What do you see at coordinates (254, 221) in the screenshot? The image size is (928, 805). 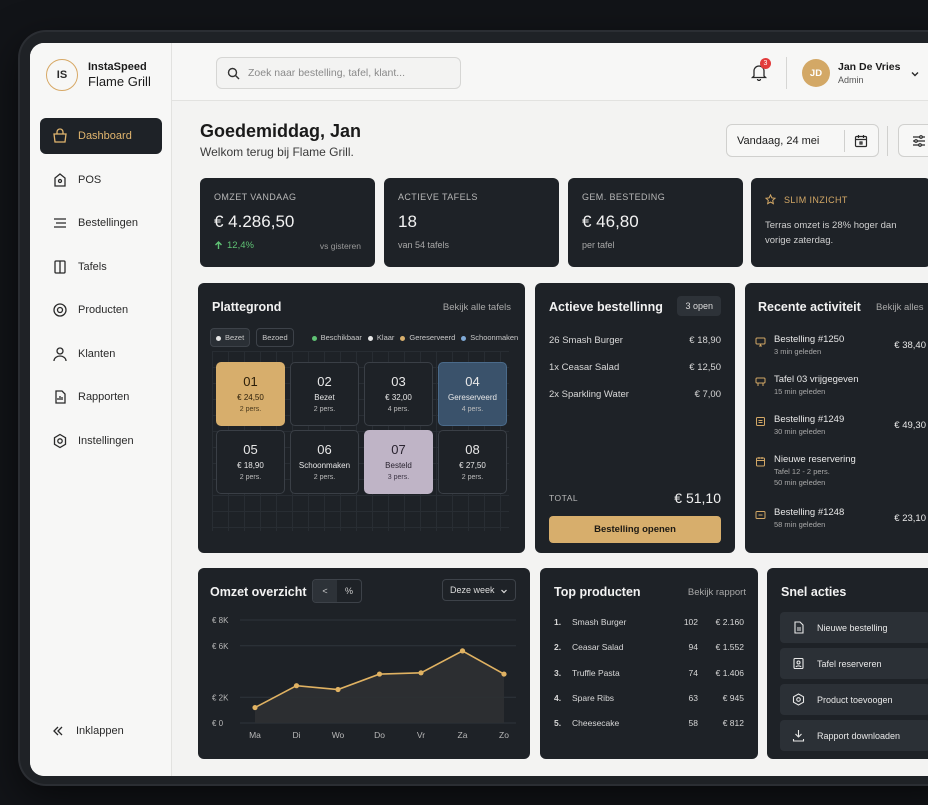 I see `kpi-value: € 4.286,50` at bounding box center [254, 221].